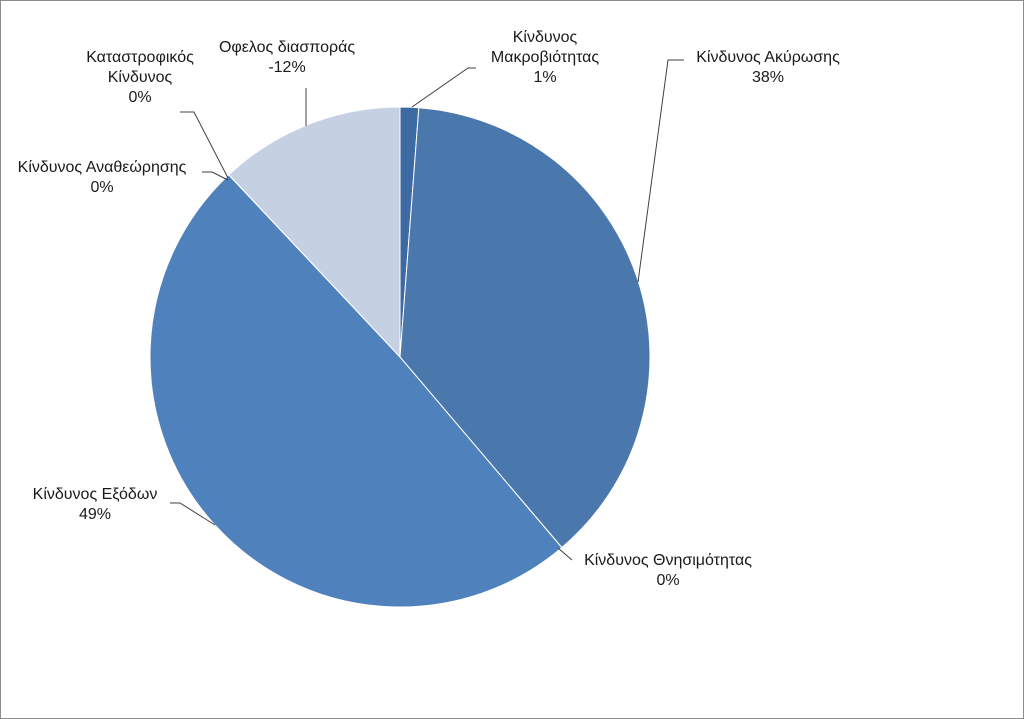 This screenshot has width=1024, height=719. Describe the element at coordinates (140, 57) in the screenshot. I see `slice-category-label: Καταστροφικός` at that location.